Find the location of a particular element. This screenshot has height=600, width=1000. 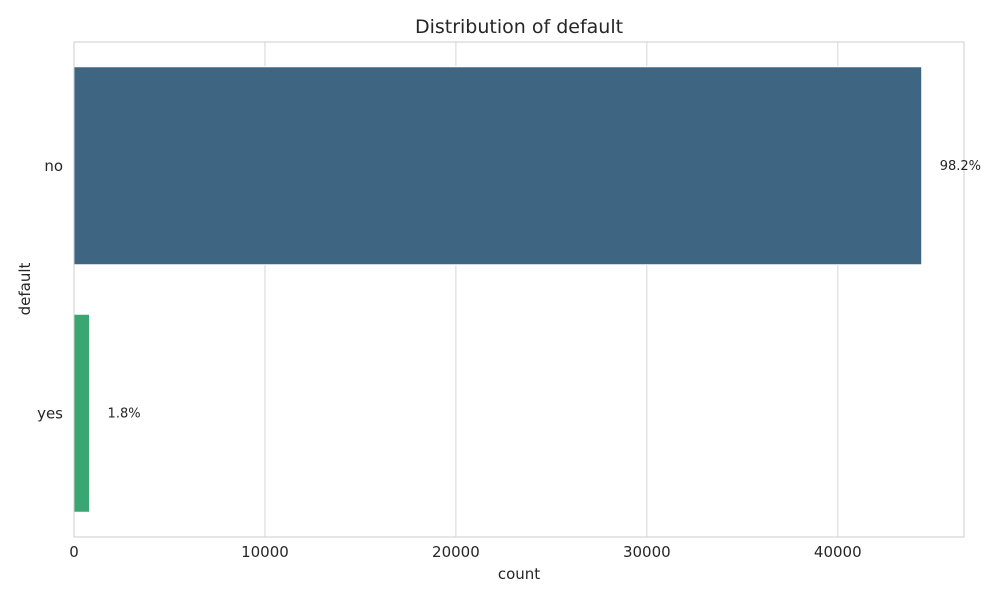

x-tick-label: 0 is located at coordinates (74, 552).